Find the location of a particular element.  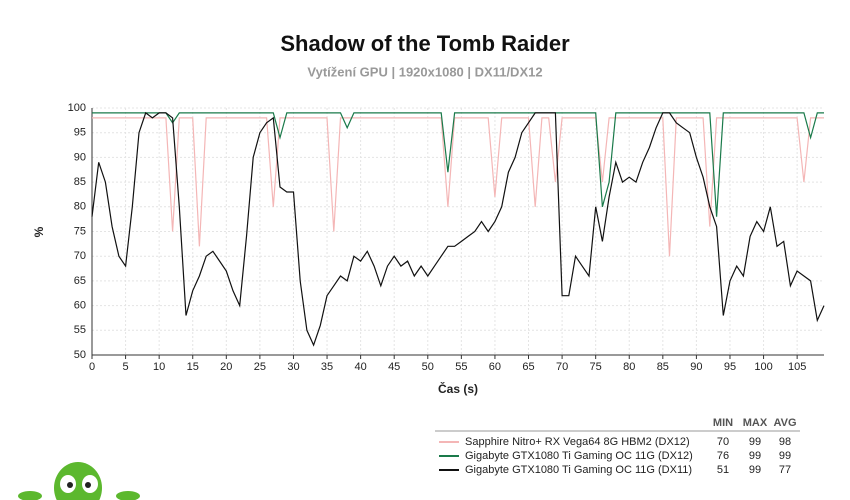

mascot is located at coordinates (79, 481).